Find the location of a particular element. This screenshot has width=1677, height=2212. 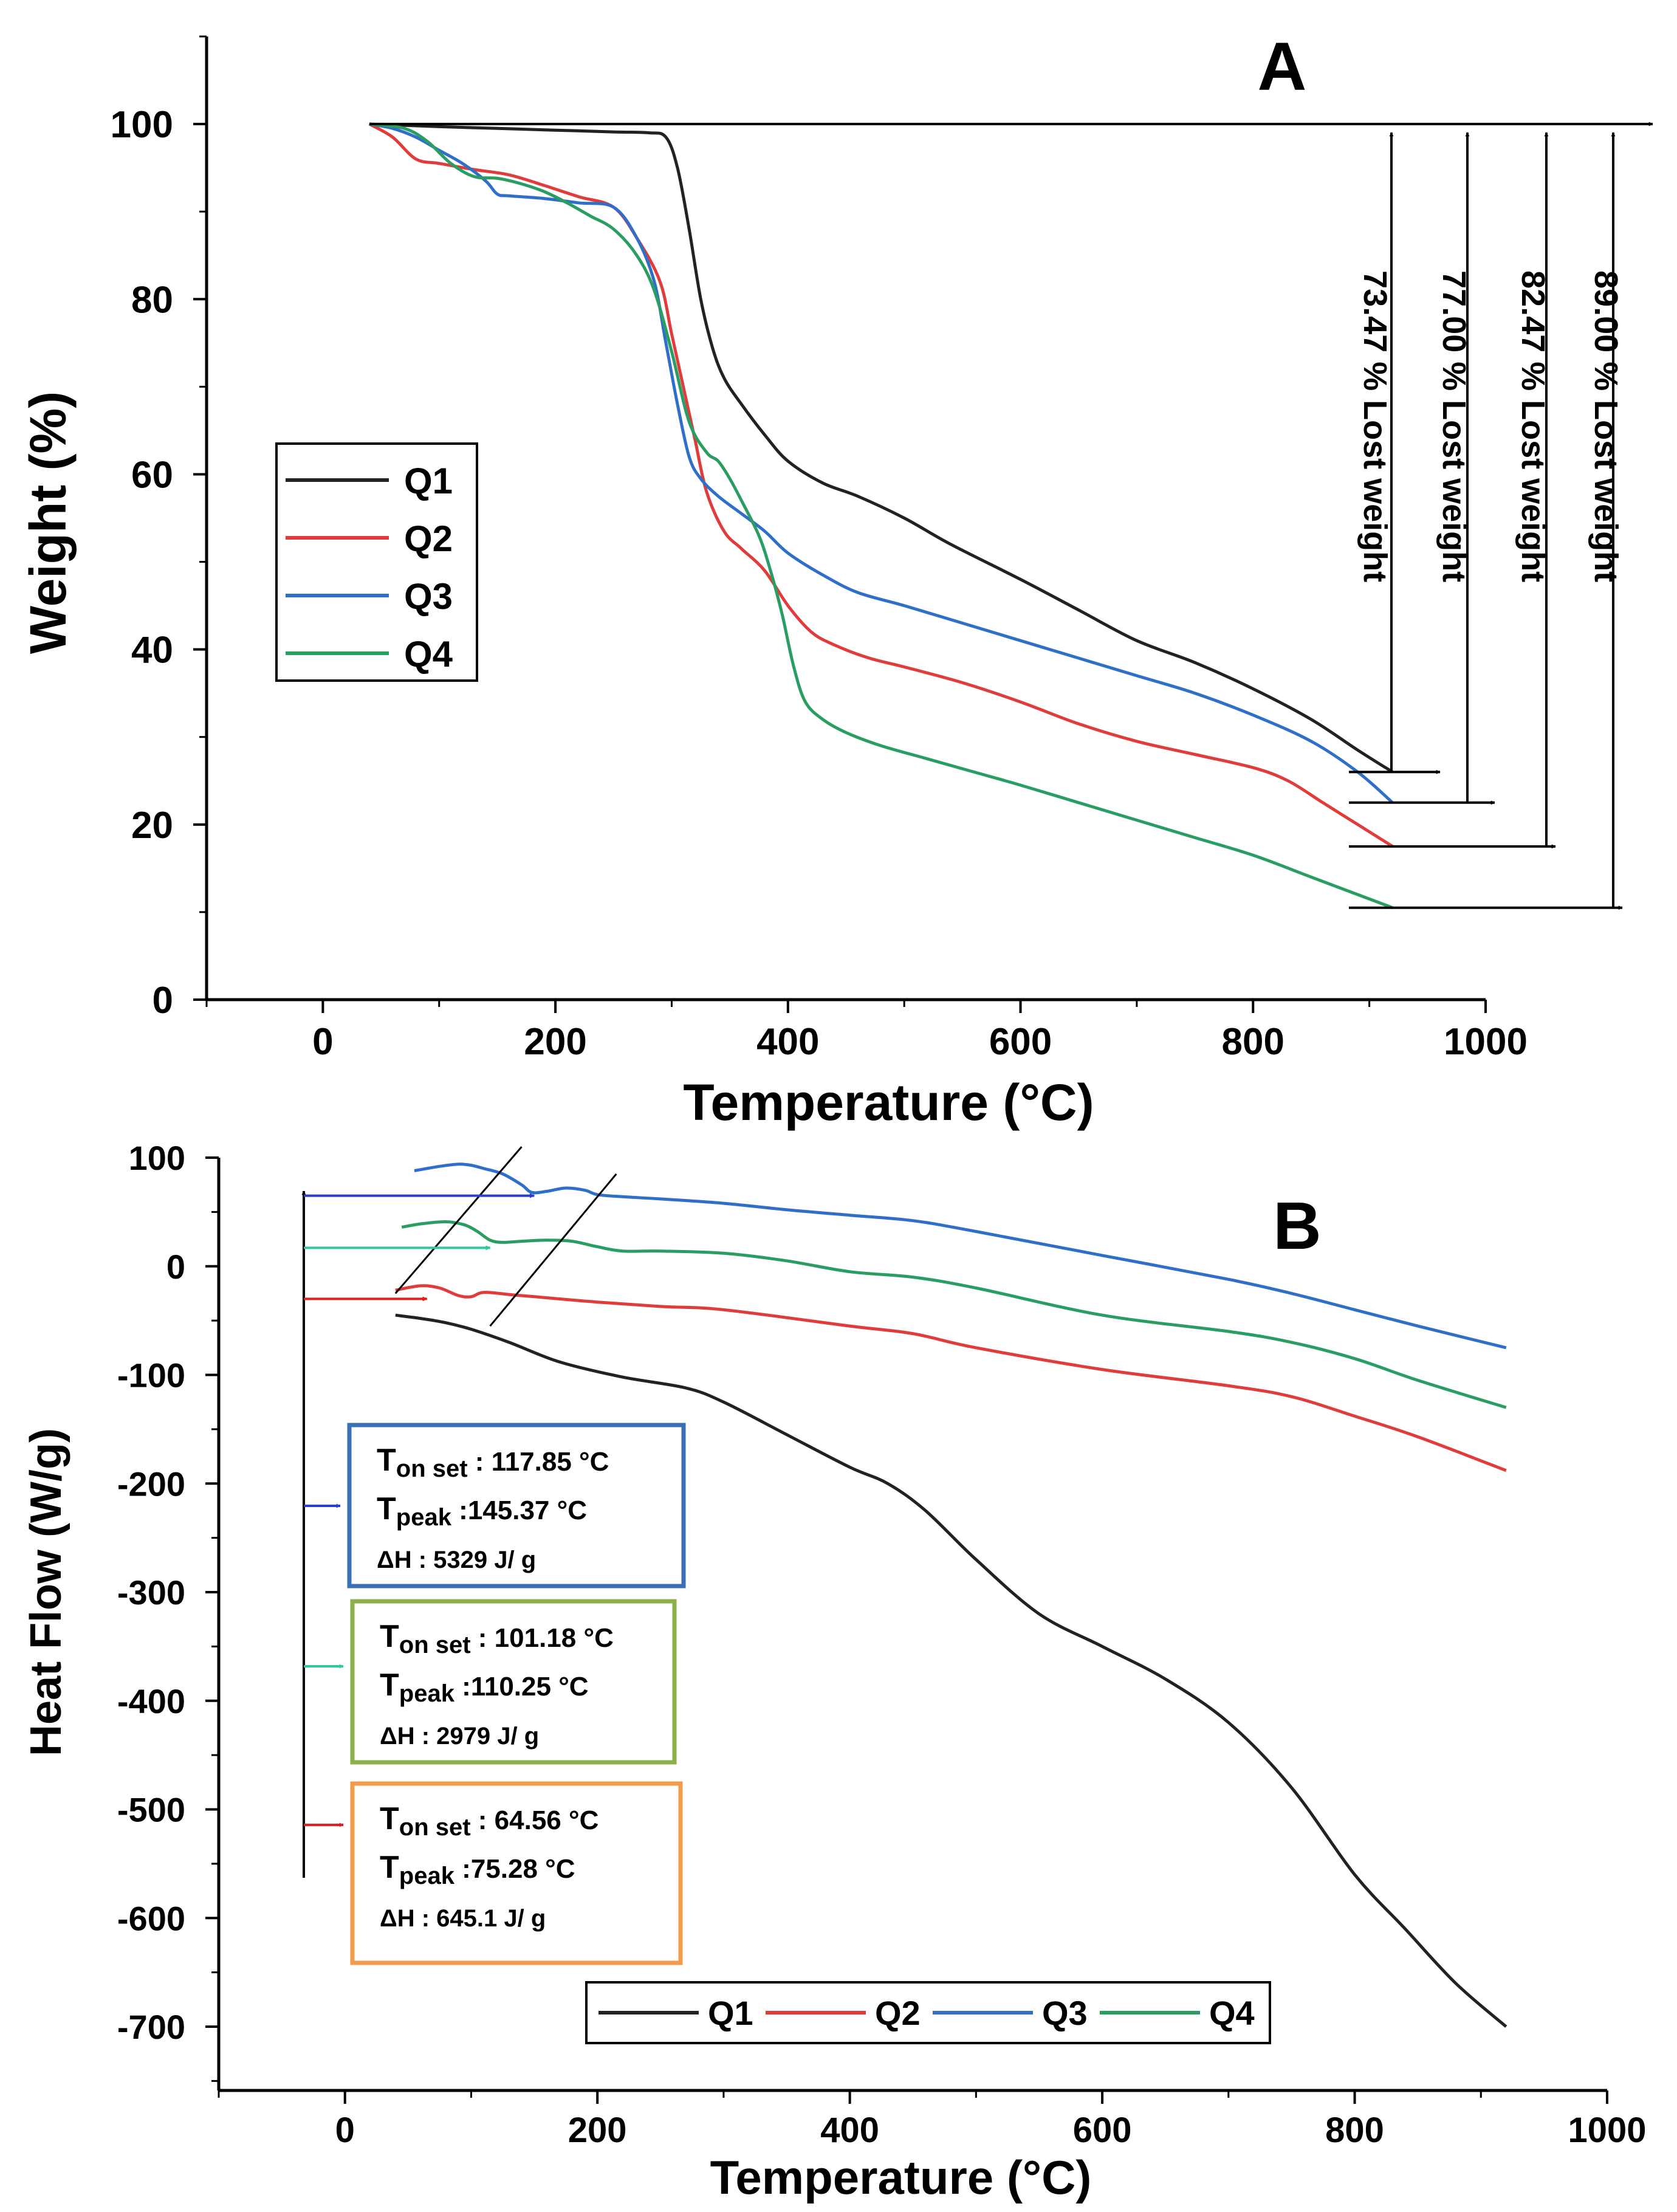

onset-temperature: Ton set : 117.85 °C is located at coordinates (493, 1462).